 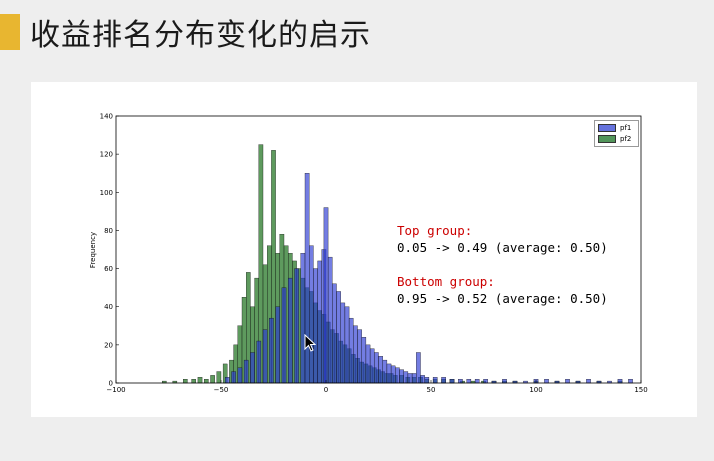 What do you see at coordinates (535, 390) in the screenshot?
I see `x-tick-label: 100` at bounding box center [535, 390].